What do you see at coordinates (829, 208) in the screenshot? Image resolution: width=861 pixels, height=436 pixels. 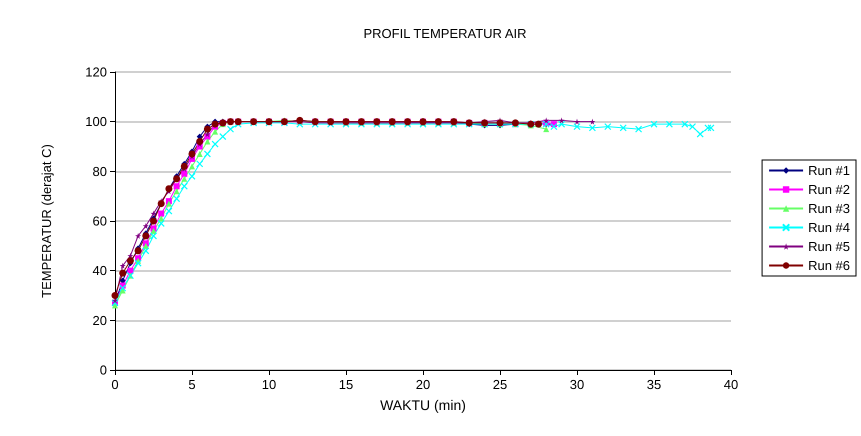 I see `legend-label: Run #3` at bounding box center [829, 208].